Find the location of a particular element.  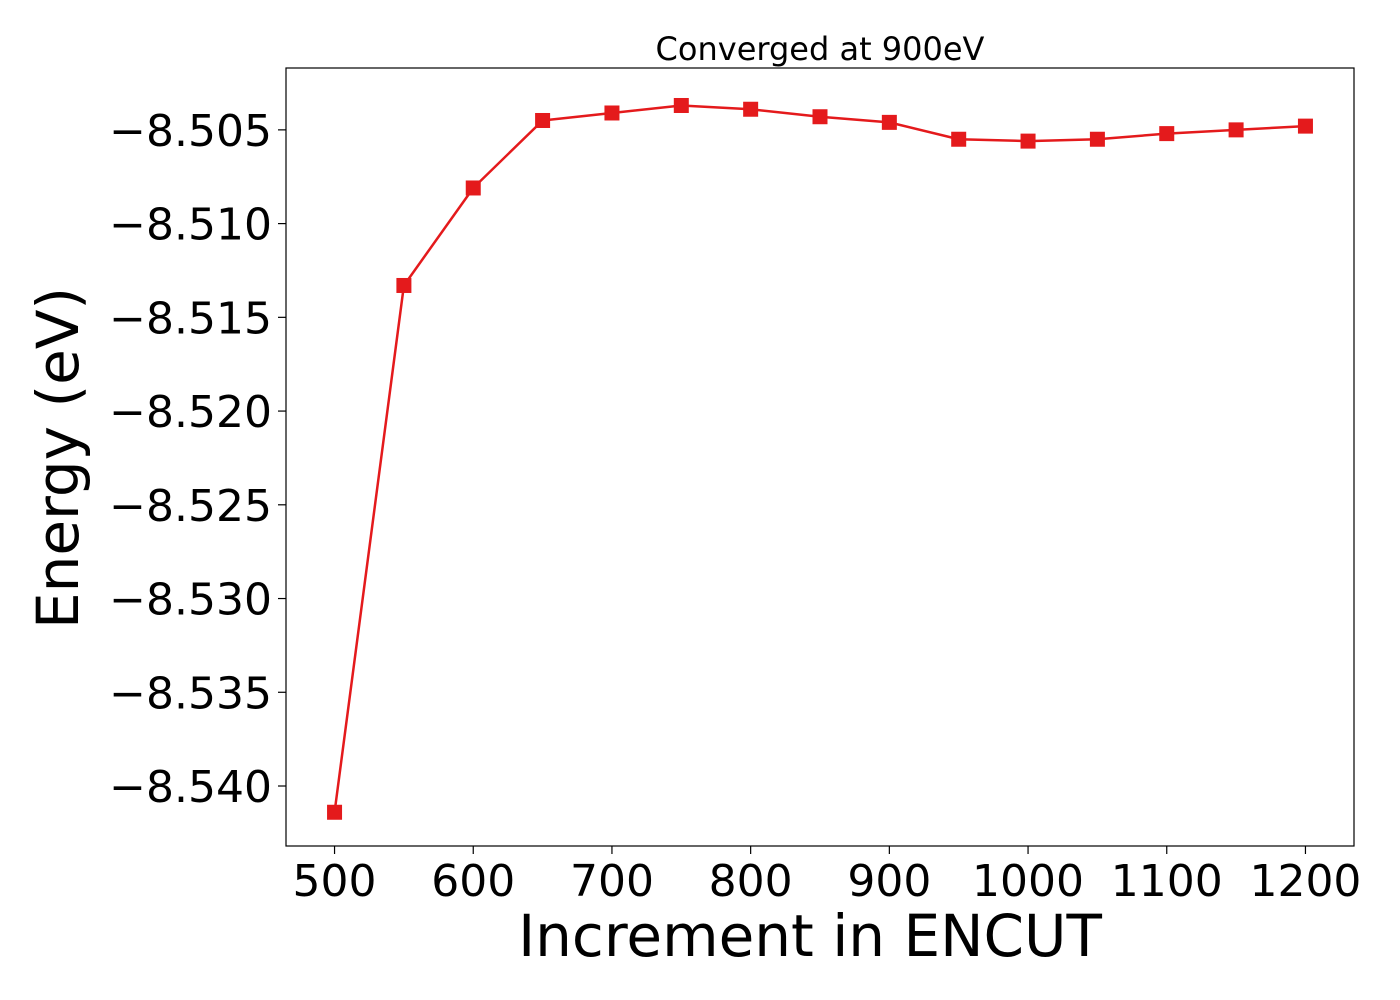

y-tick-label: −8.530 is located at coordinates (190, 600).